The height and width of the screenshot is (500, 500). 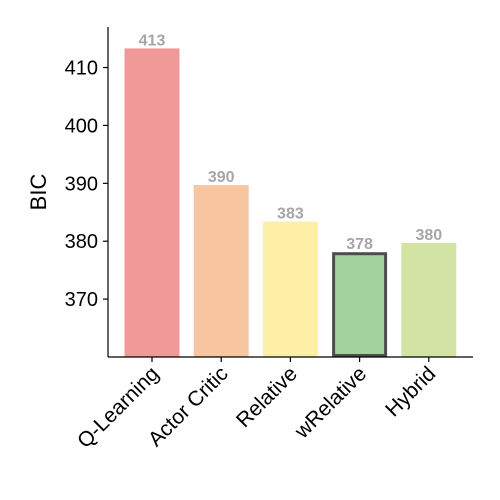 What do you see at coordinates (81, 69) in the screenshot?
I see `y-tick-label: 410` at bounding box center [81, 69].